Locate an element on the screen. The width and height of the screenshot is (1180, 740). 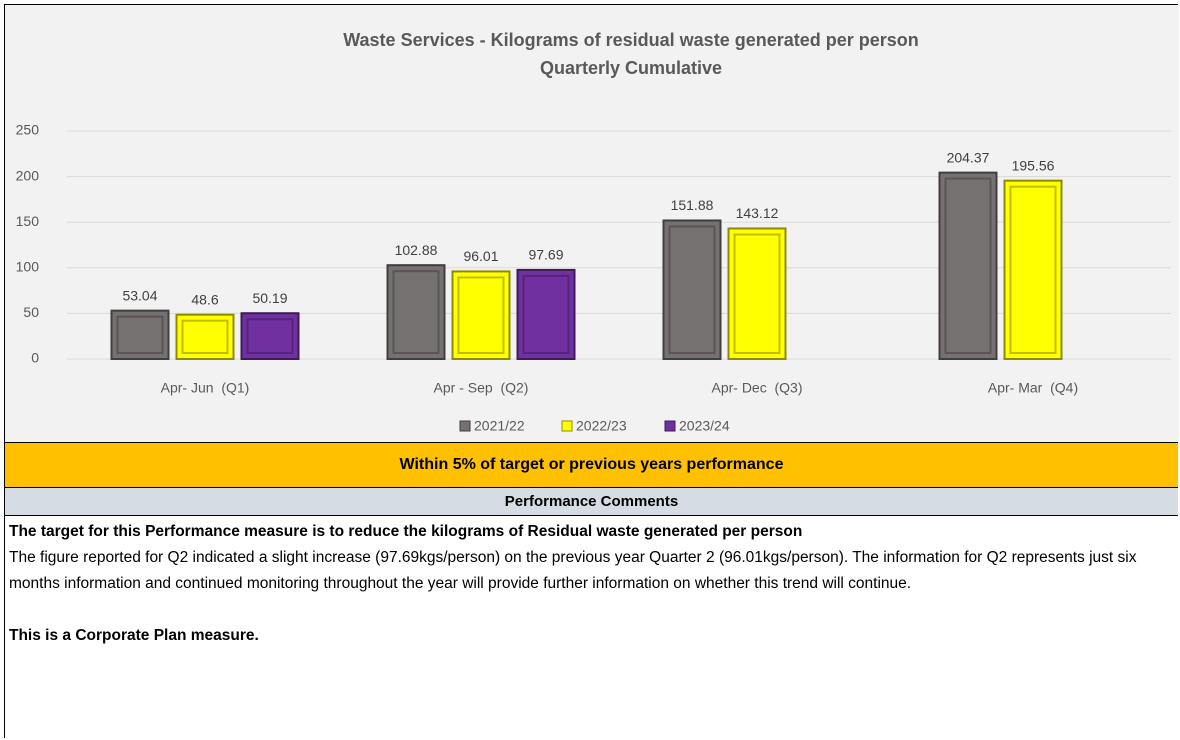
chart-subtitle: Quarterly Cumulative is located at coordinates (631, 68).